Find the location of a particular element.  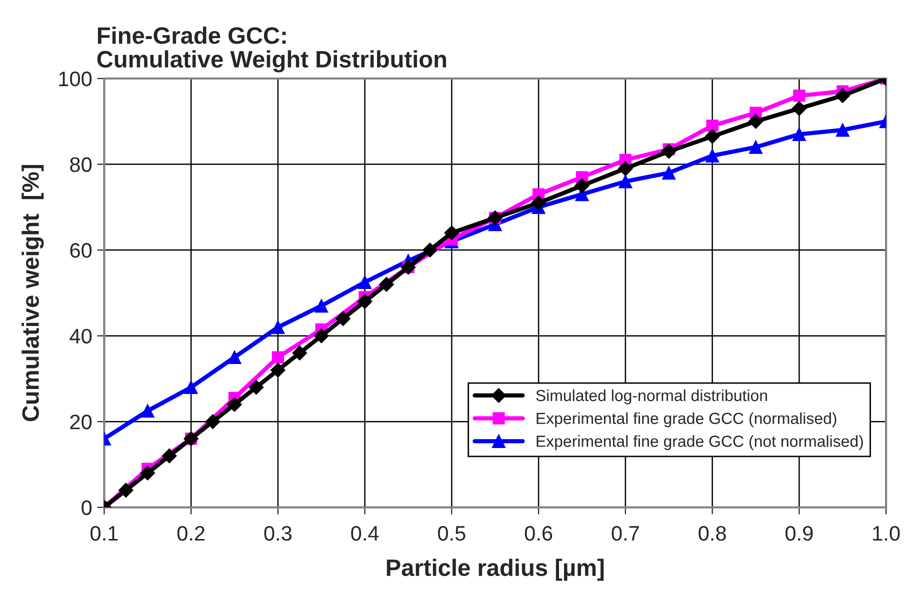

x-tick-label: 1.0 is located at coordinates (886, 533).